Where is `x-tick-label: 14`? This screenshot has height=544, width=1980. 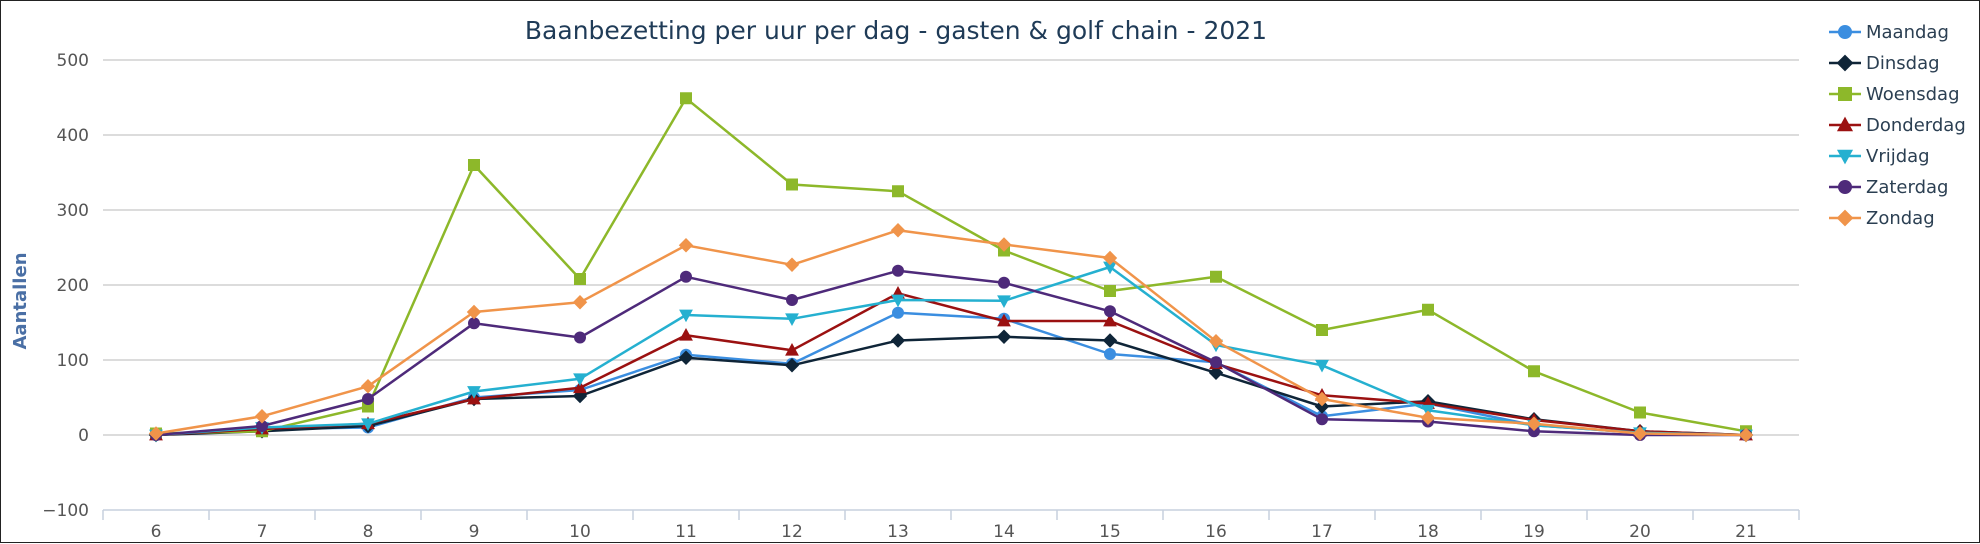
x-tick-label: 14 is located at coordinates (1004, 532).